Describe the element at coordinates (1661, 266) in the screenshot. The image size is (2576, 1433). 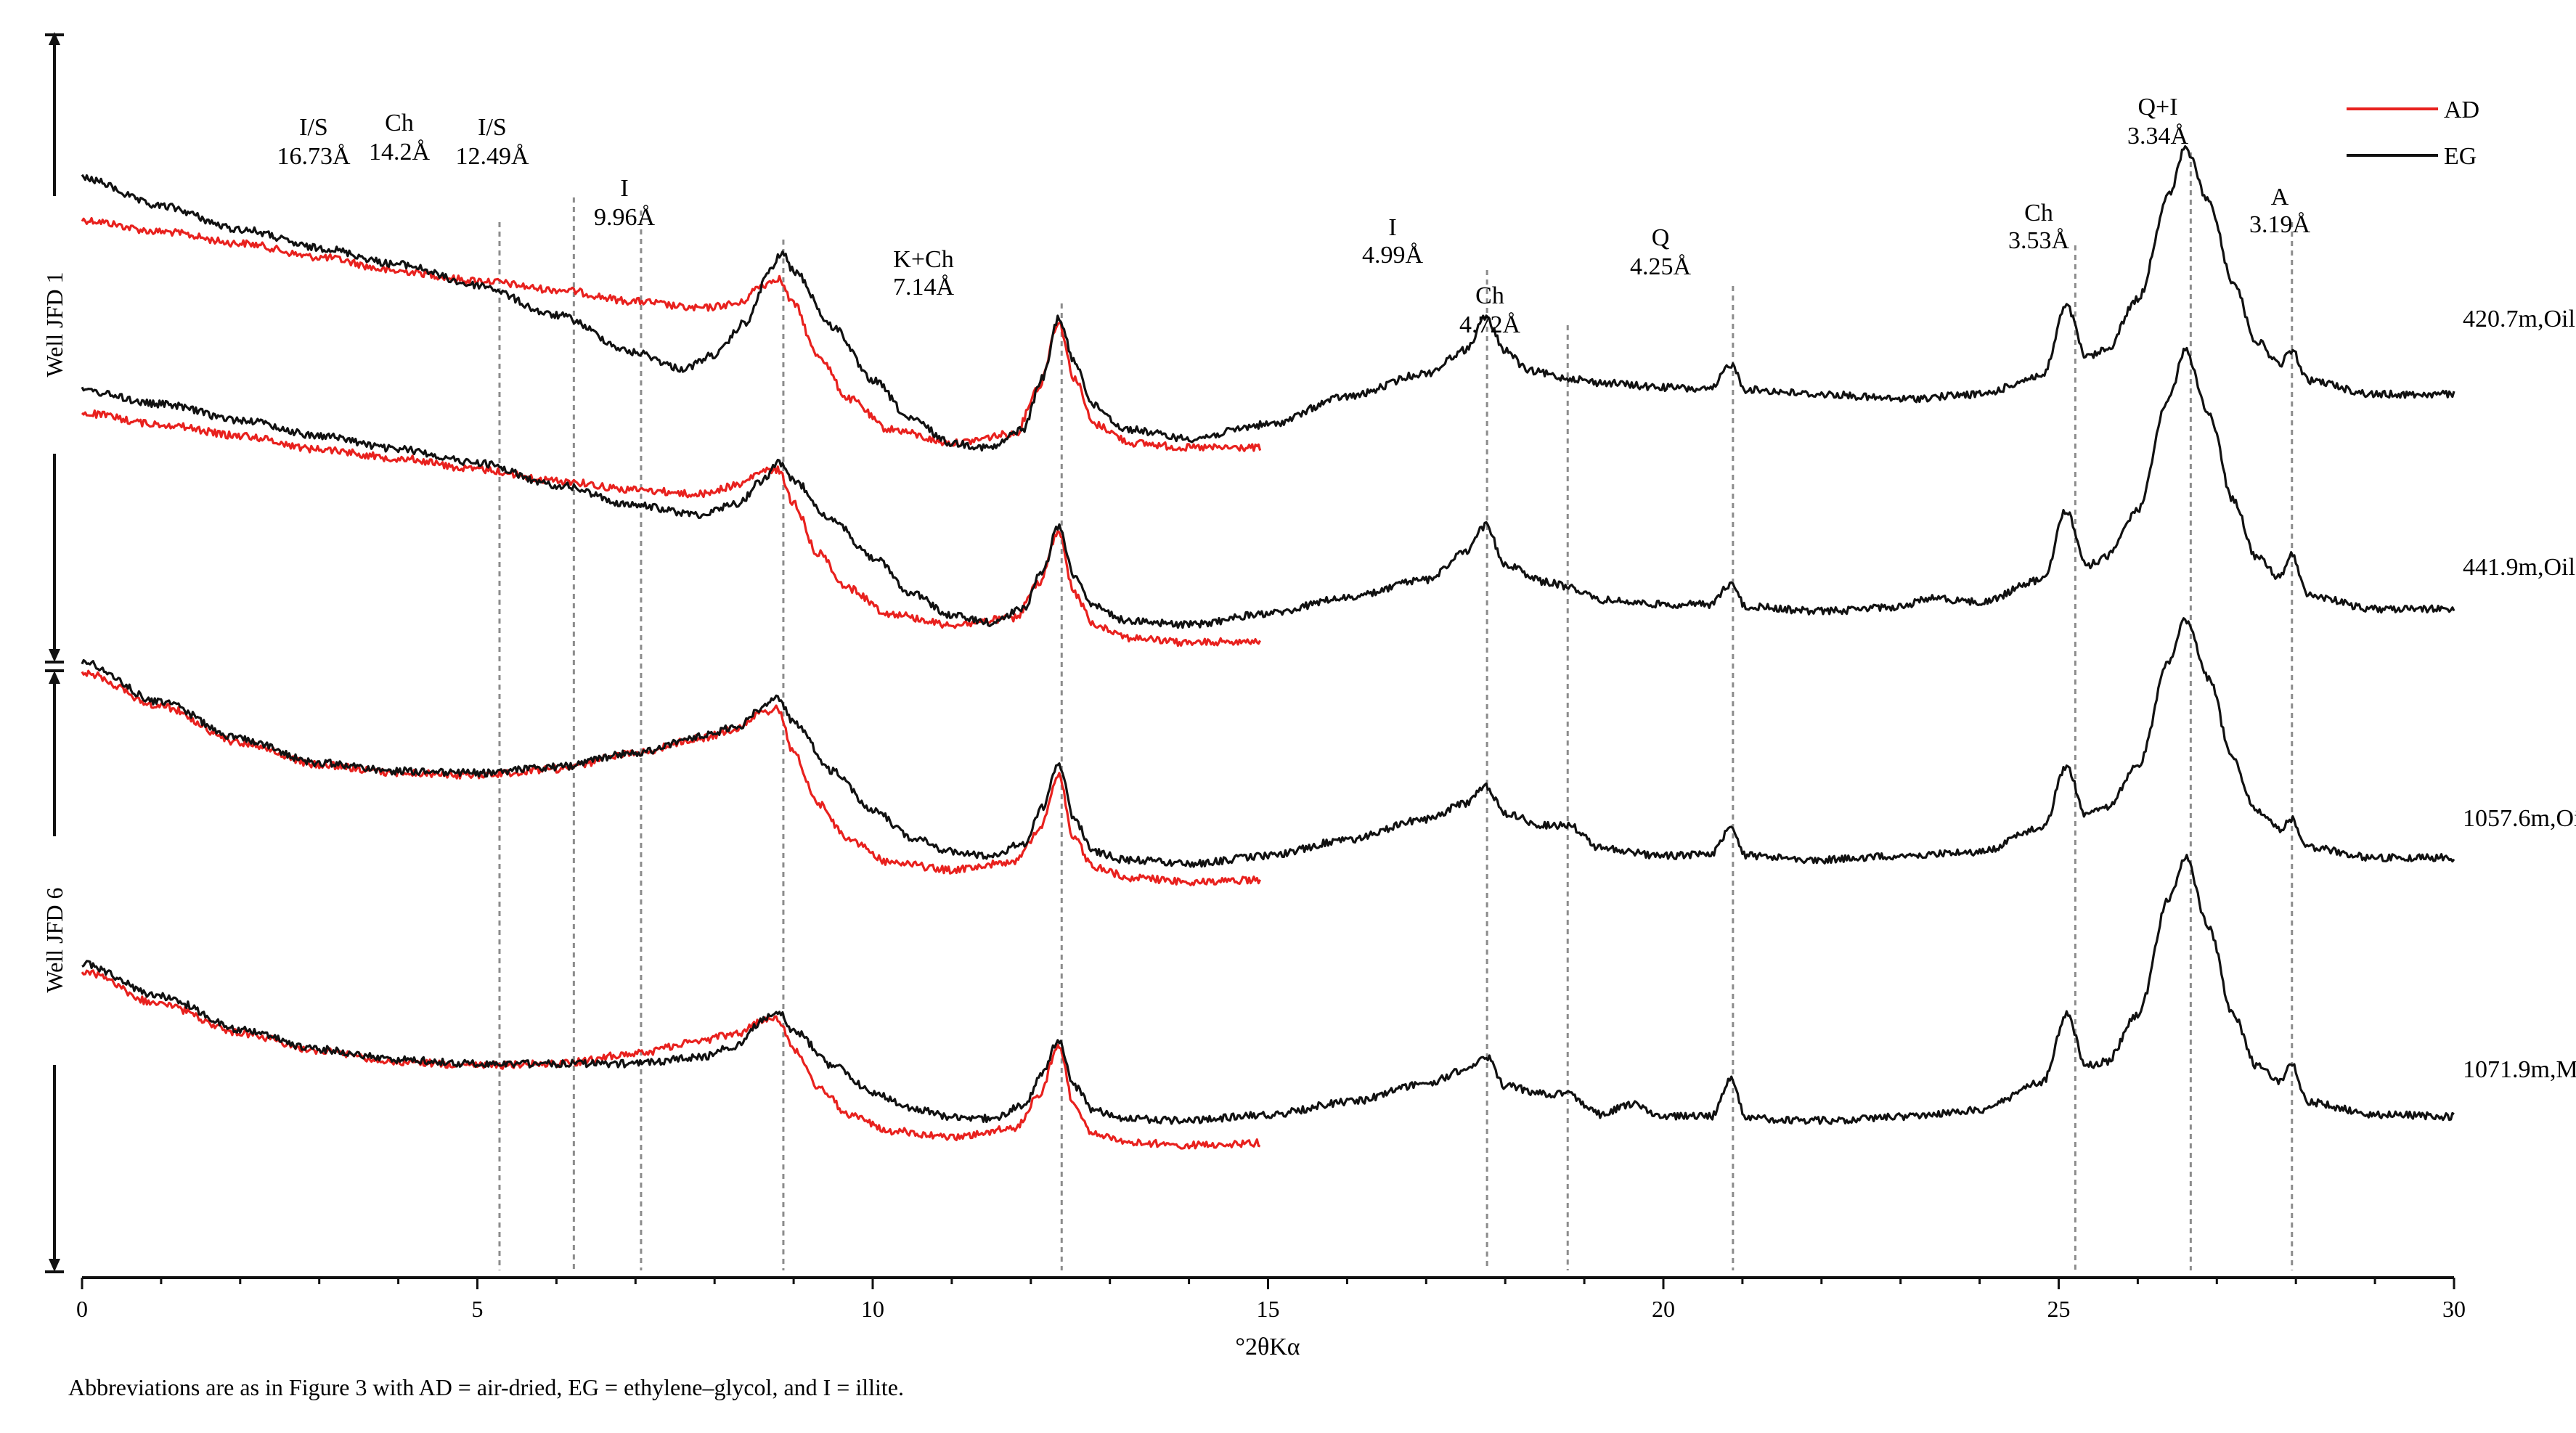
I see `peak-d-spacing-label: 4.25Å` at that location.